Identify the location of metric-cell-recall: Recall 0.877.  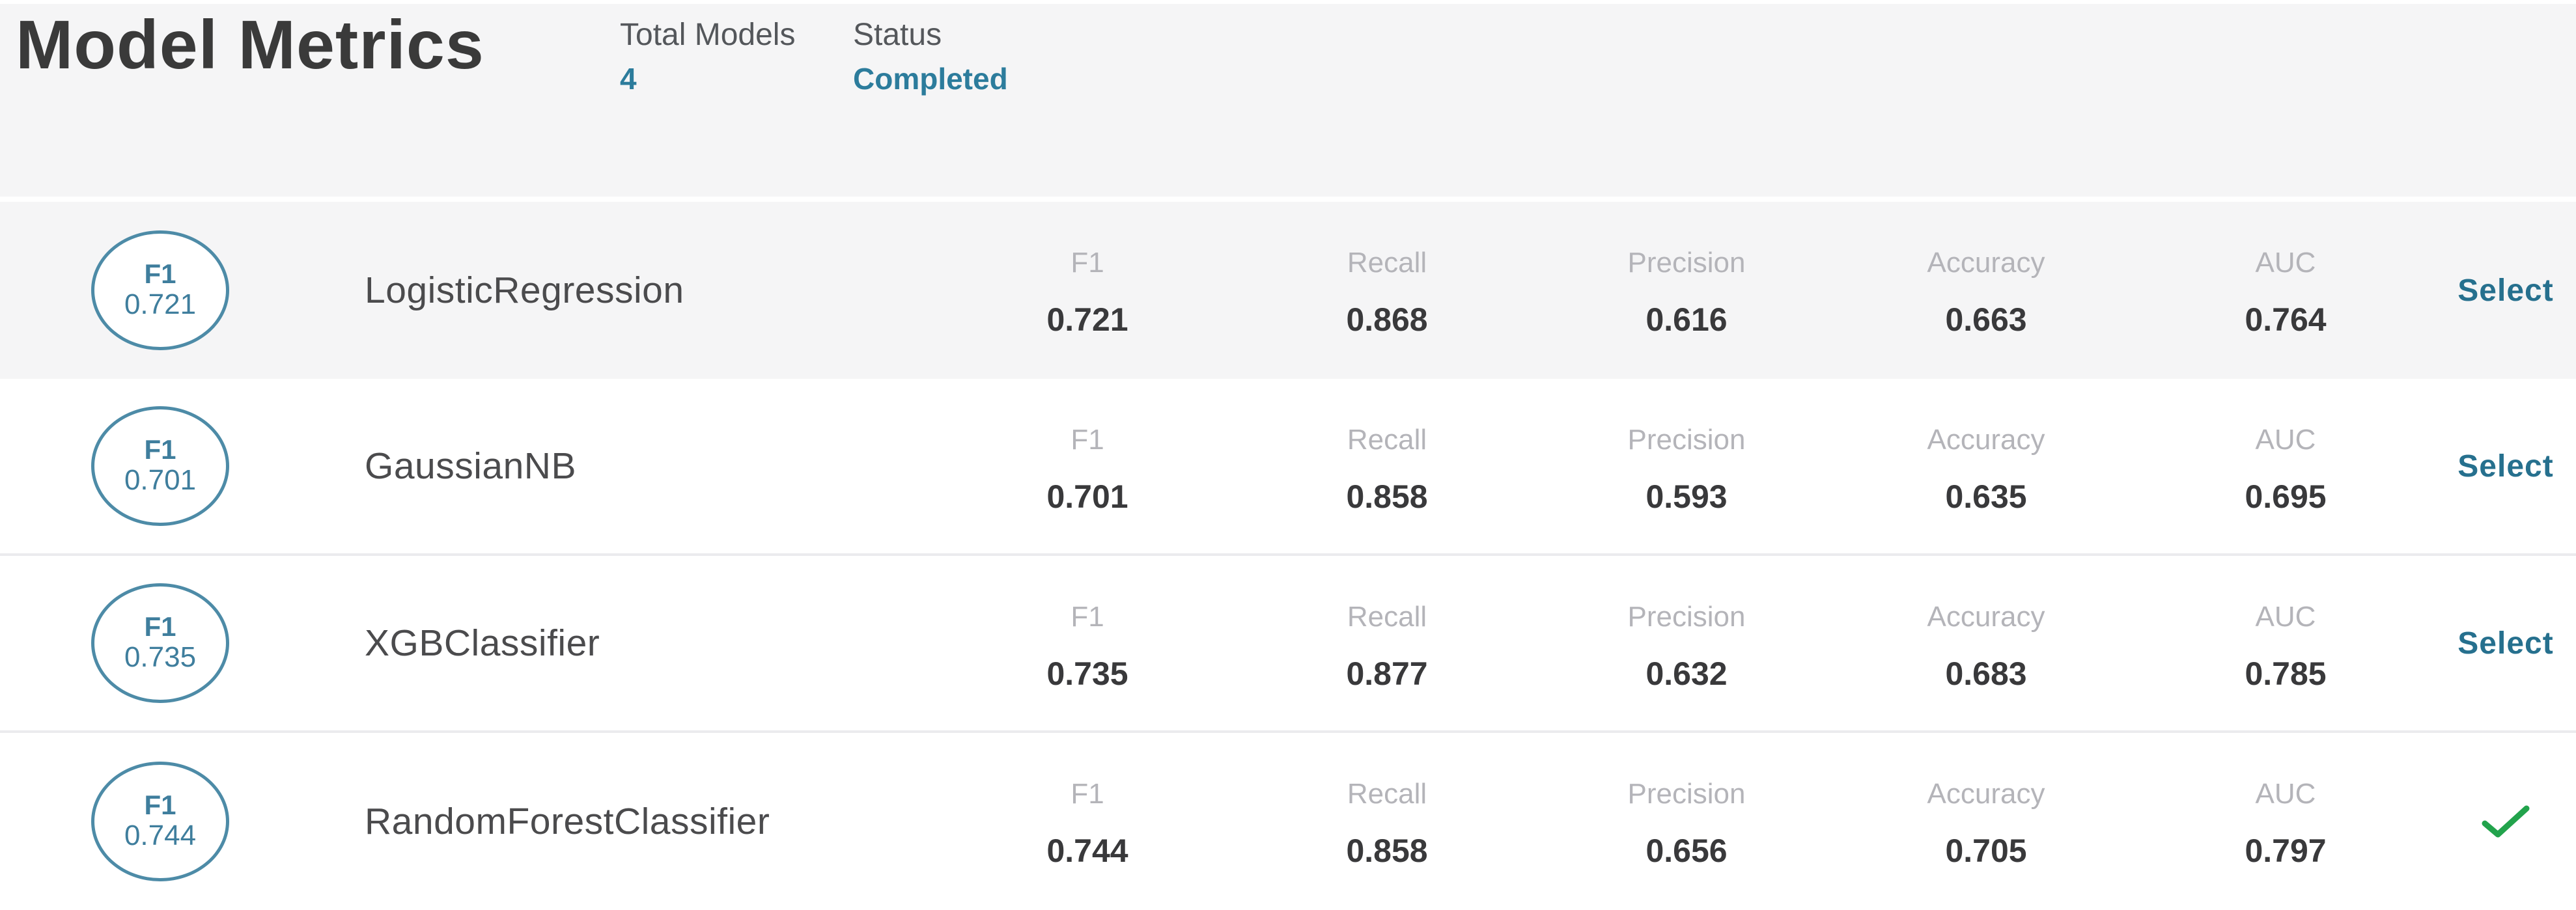
(1387, 643).